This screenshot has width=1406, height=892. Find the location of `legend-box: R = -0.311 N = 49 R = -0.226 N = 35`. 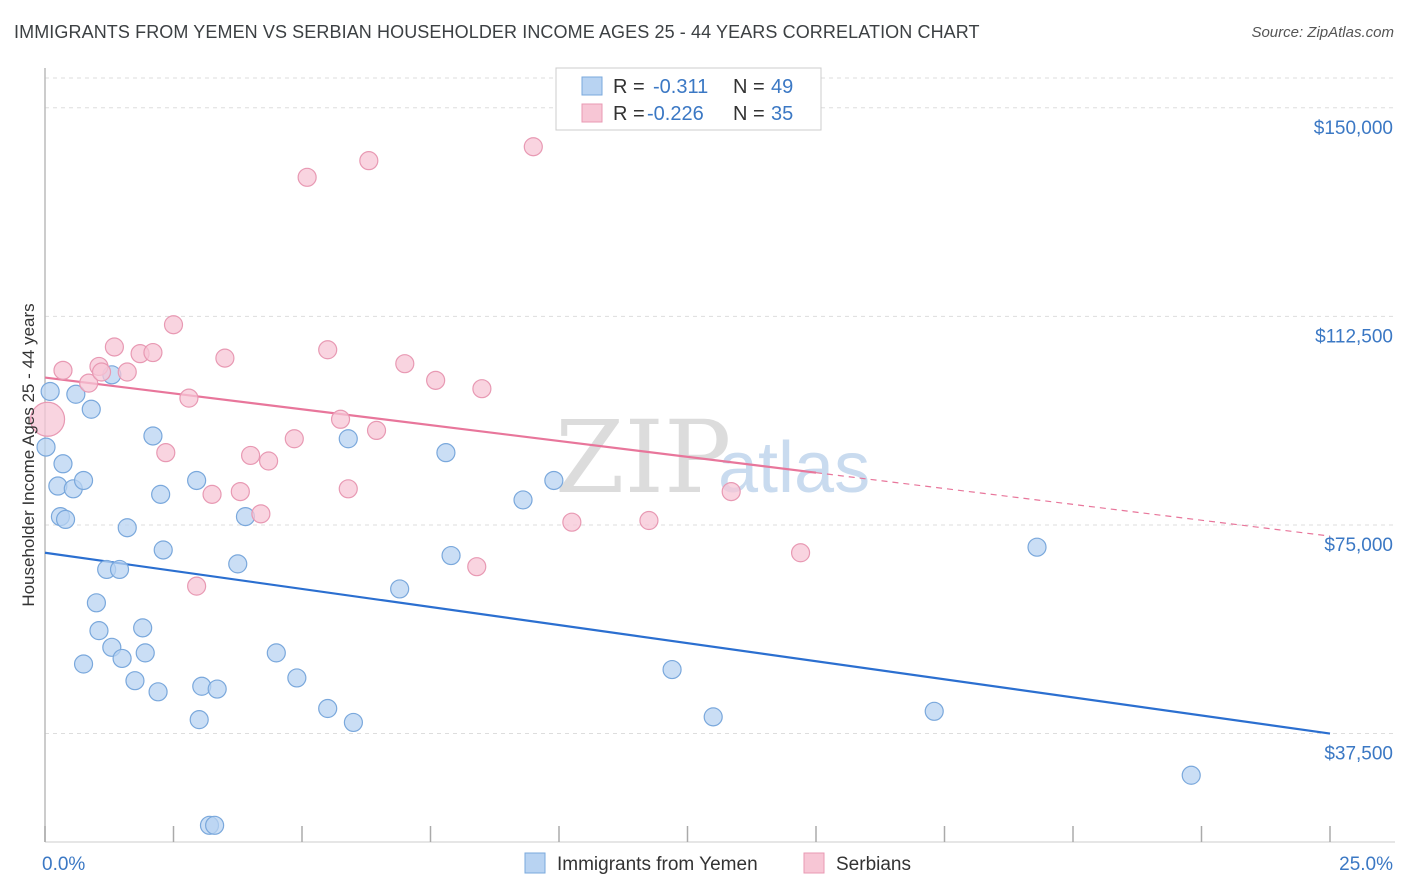

legend-box: R = -0.311 N = 49 R = -0.226 N = 35 is located at coordinates (688, 99).